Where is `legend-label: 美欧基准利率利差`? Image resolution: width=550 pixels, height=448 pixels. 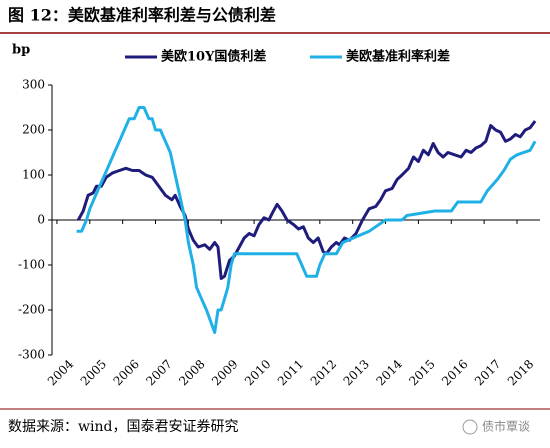
legend-label: 美欧基准利率利差 is located at coordinates (398, 57).